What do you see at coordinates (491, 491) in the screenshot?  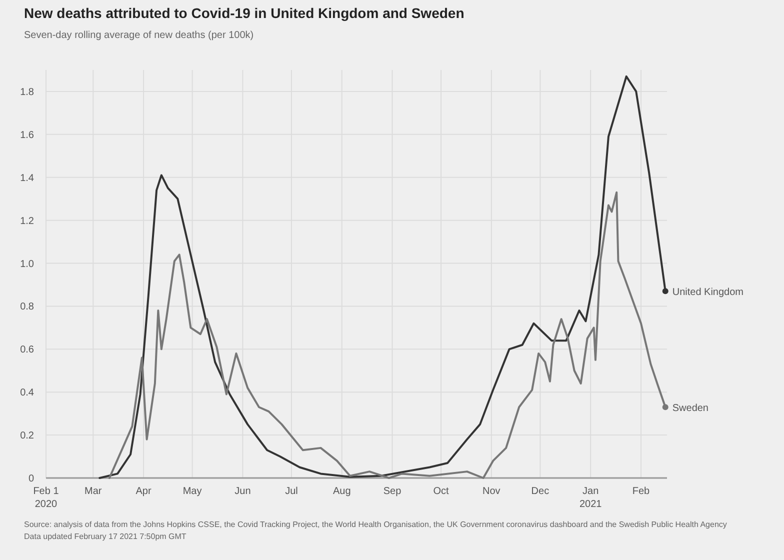 I see `x-tick-label: Nov` at bounding box center [491, 491].